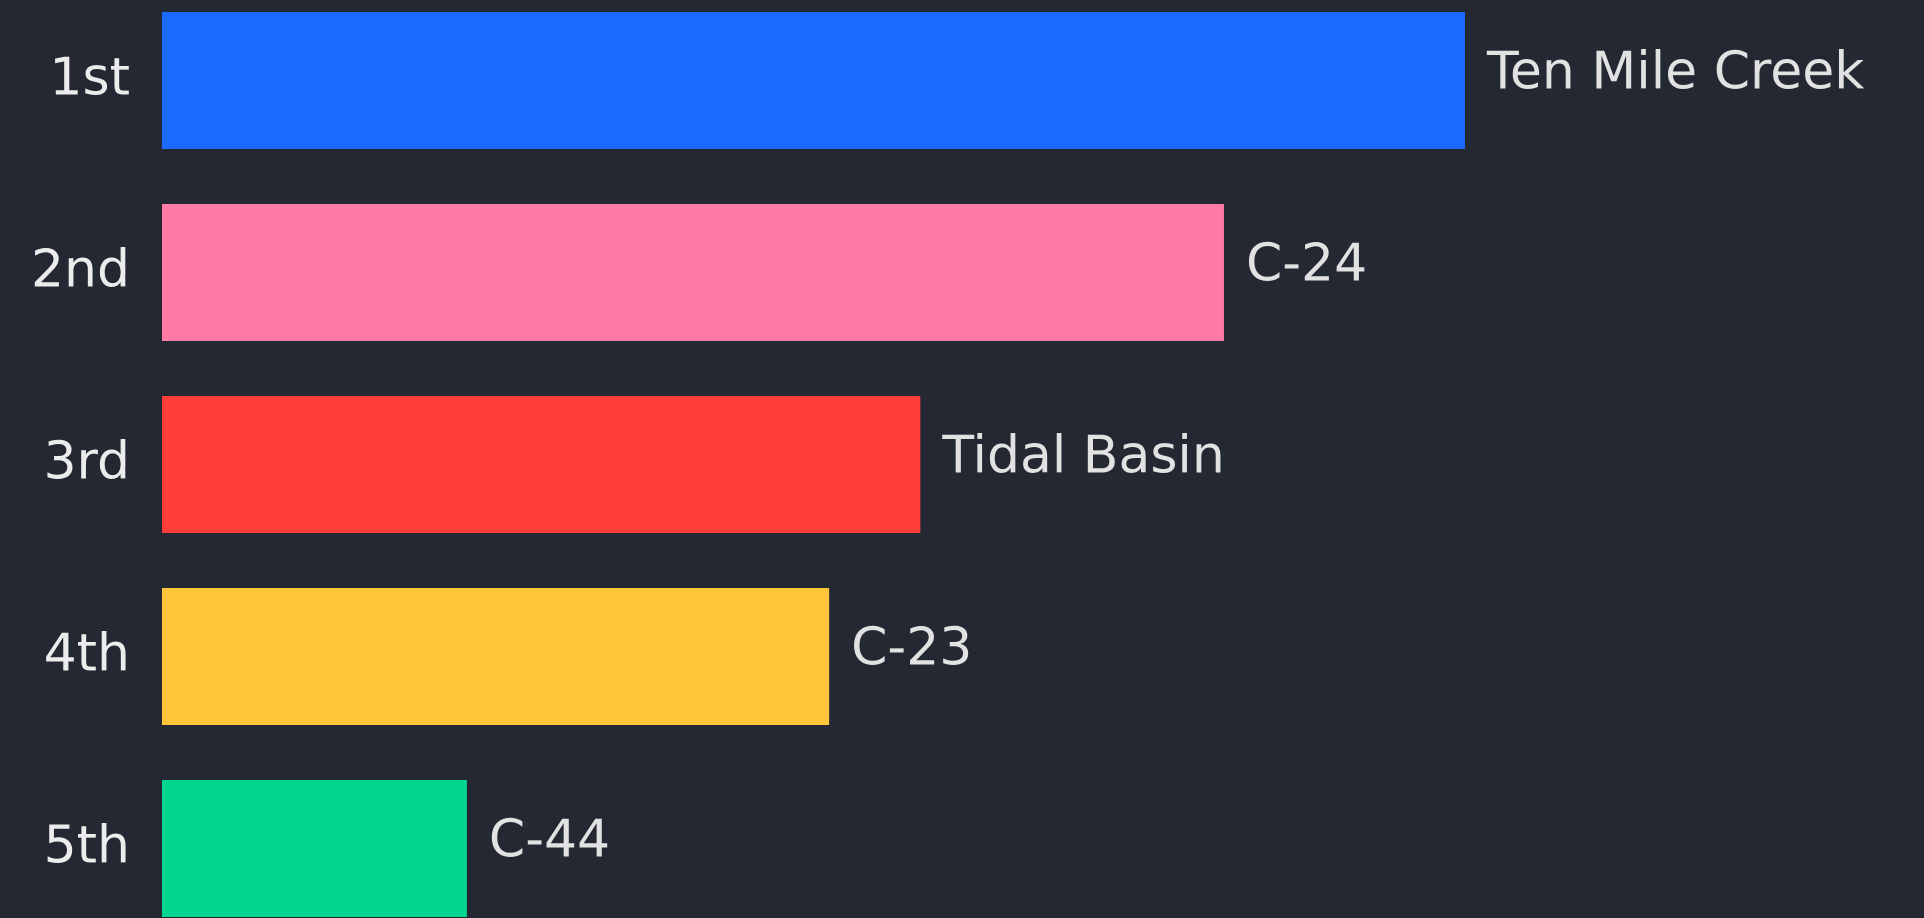 The width and height of the screenshot is (1924, 918). Describe the element at coordinates (86, 462) in the screenshot. I see `rank-label: 3rd` at that location.